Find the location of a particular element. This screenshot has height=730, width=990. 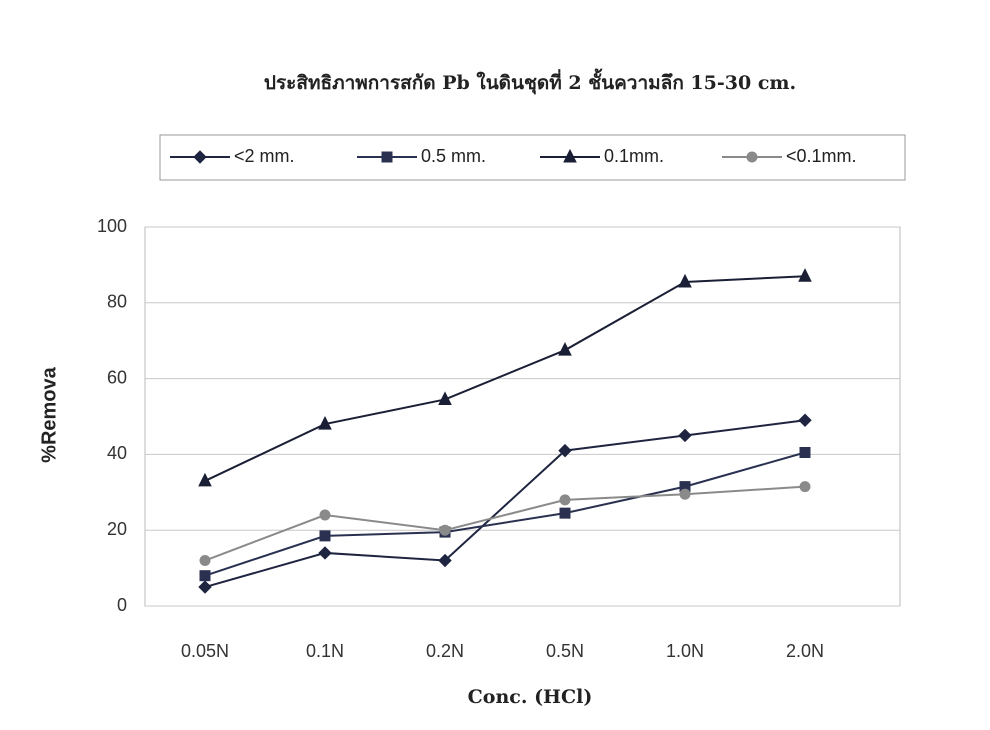

x-tick-label: 0.05N is located at coordinates (205, 651).